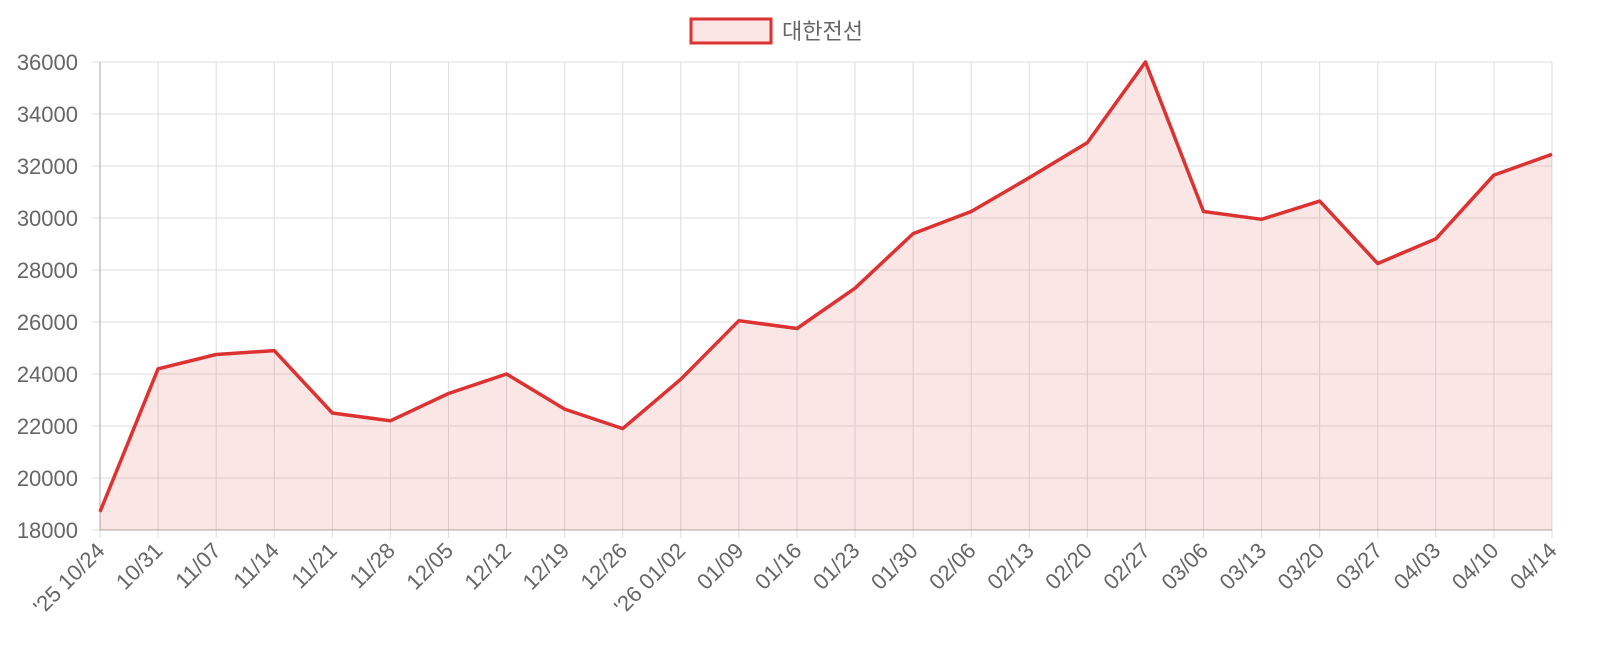  What do you see at coordinates (1301, 566) in the screenshot?
I see `x-tick-label: 03/20` at bounding box center [1301, 566].